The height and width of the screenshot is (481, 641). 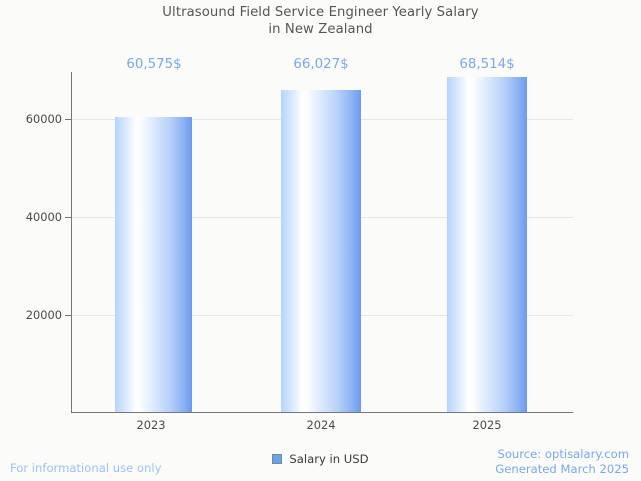 I want to click on disclaimer-text: For informational use only, so click(x=86, y=468).